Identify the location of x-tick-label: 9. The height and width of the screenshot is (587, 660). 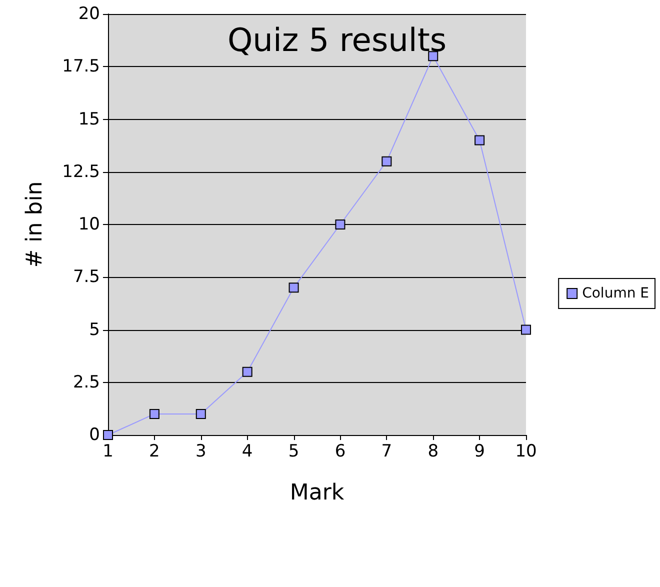
(479, 452).